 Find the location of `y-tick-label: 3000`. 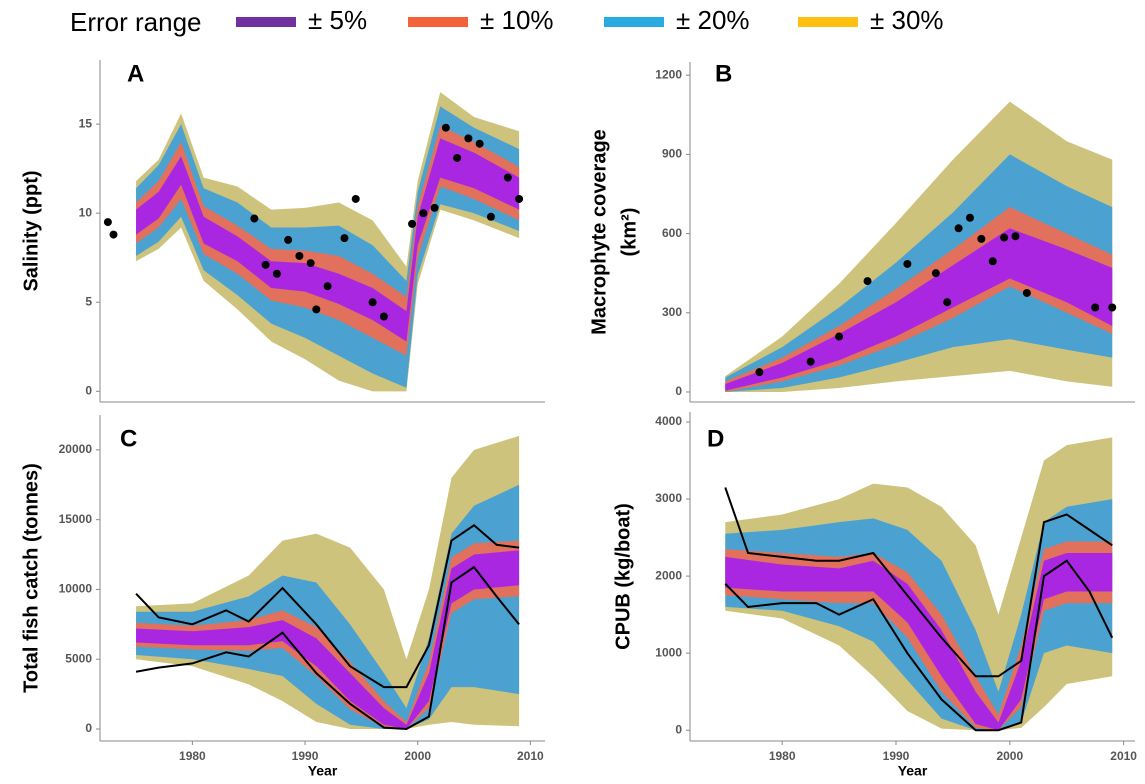

y-tick-label: 3000 is located at coordinates (668, 498).